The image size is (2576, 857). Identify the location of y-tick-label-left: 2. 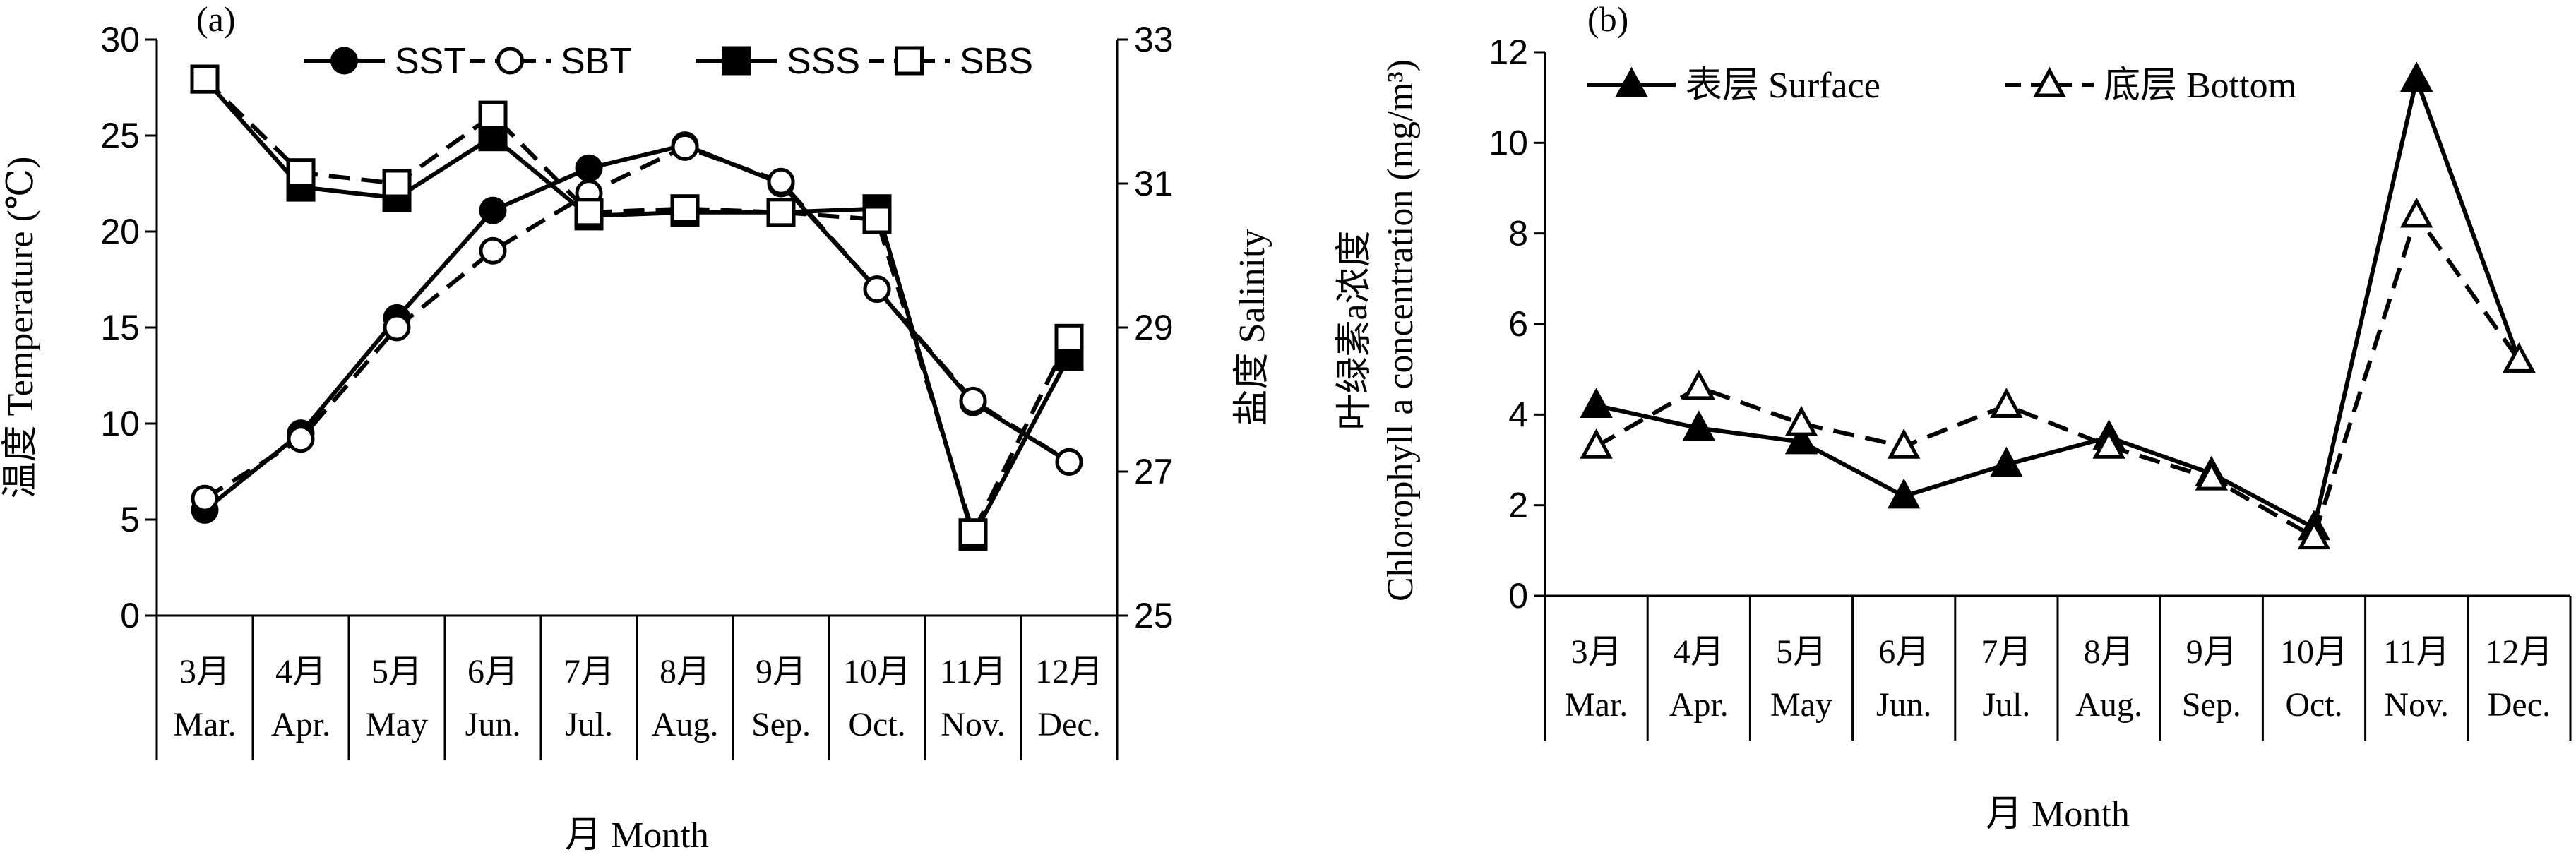
(1518, 505).